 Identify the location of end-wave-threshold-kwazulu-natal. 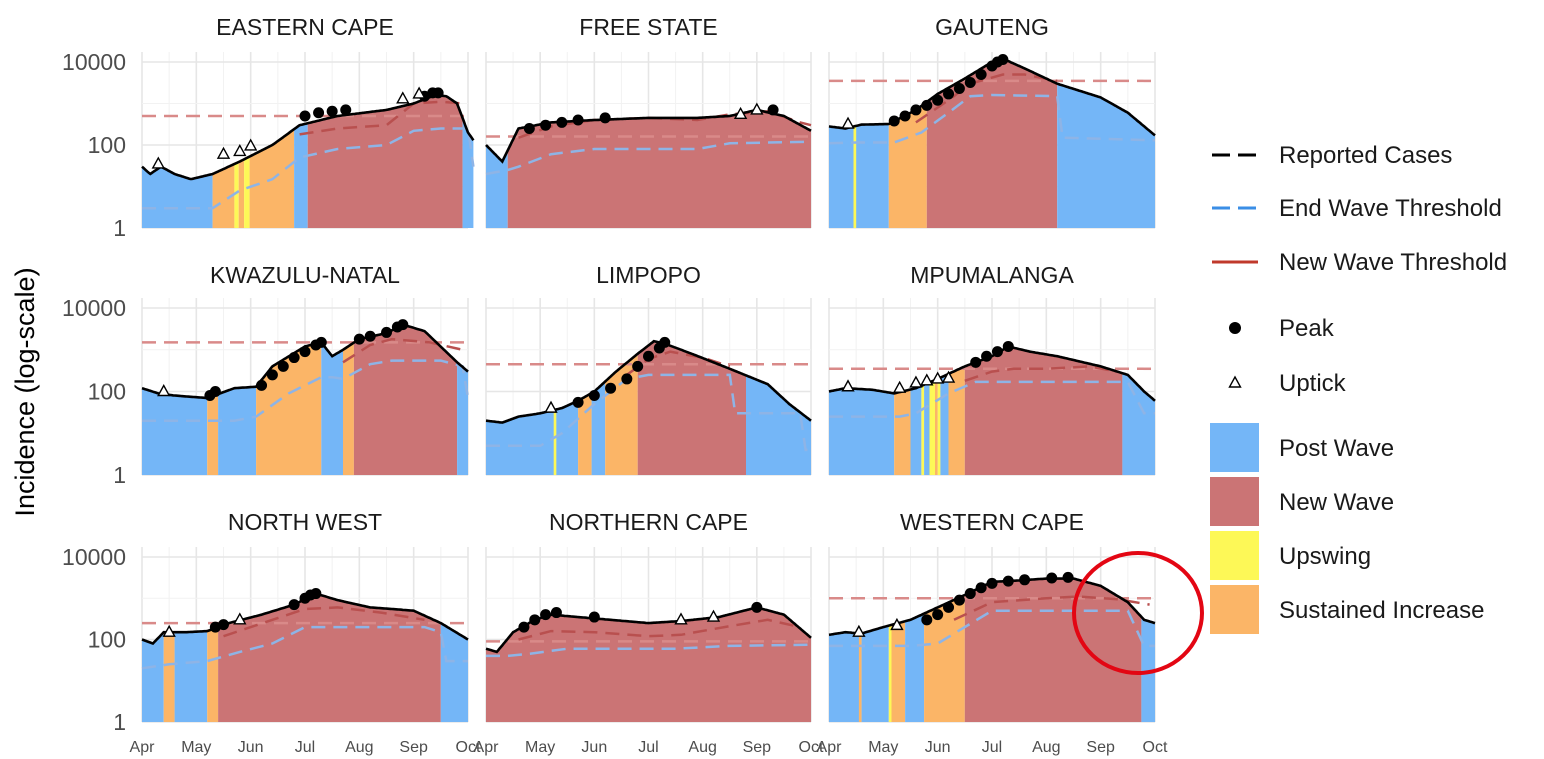
(306, 390).